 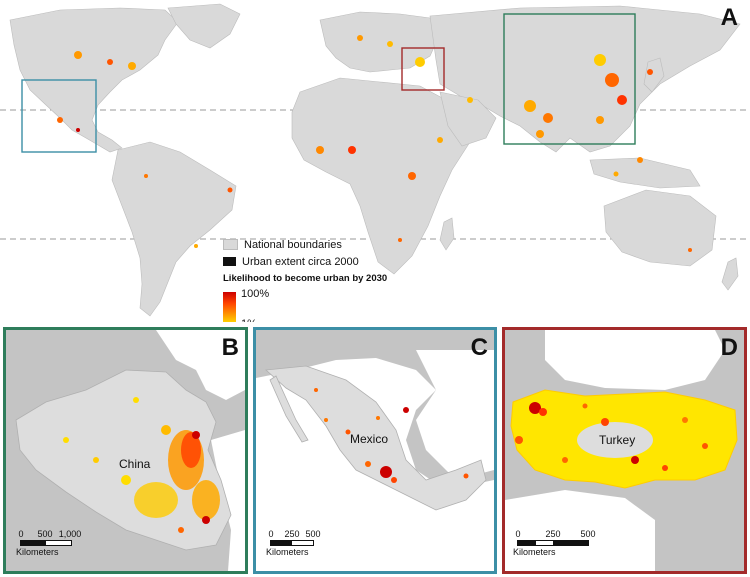 I want to click on mexico-map, so click(x=375, y=450).